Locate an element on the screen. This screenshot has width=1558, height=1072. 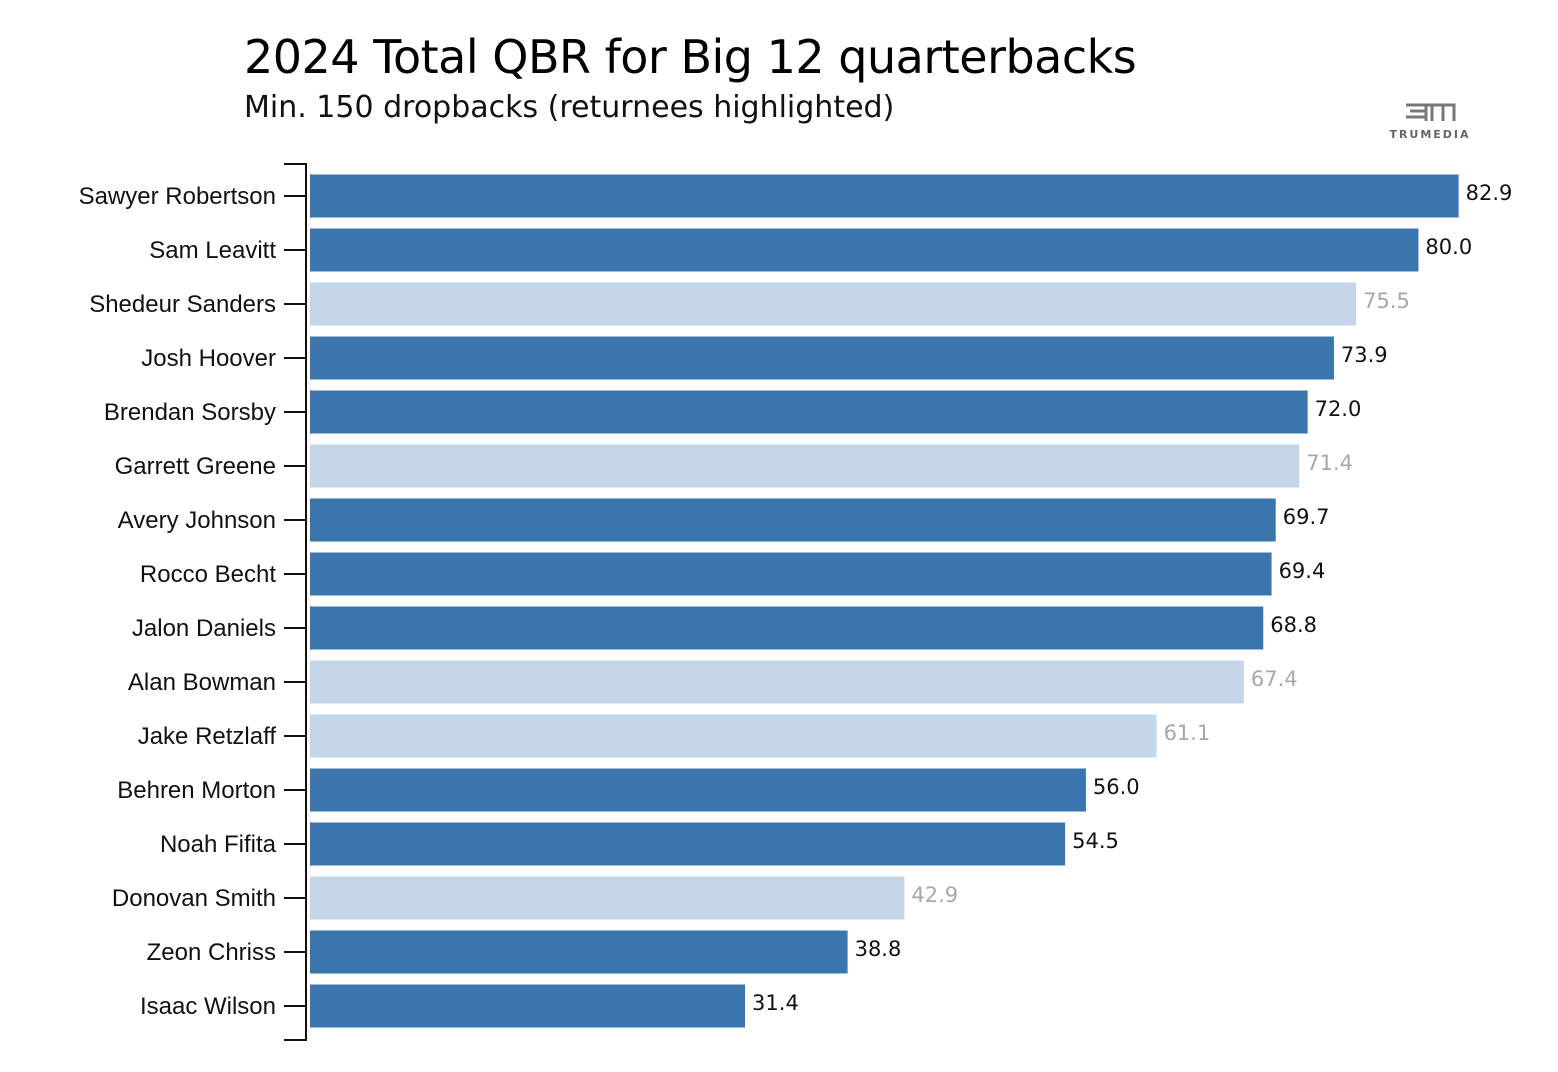
data-label: 54.5 is located at coordinates (1095, 841).